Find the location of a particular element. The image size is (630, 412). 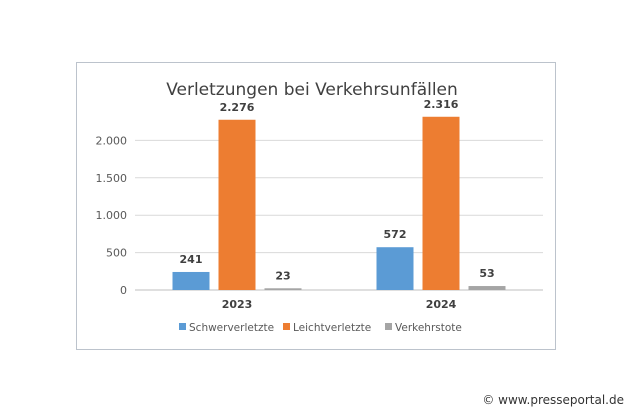

data-label: 572 is located at coordinates (395, 234).